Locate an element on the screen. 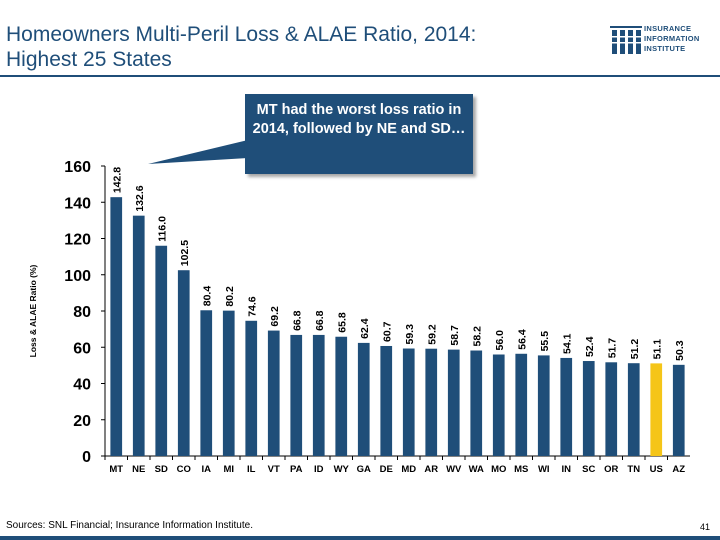 This screenshot has width=720, height=540. data-label: 116.0 is located at coordinates (162, 229).